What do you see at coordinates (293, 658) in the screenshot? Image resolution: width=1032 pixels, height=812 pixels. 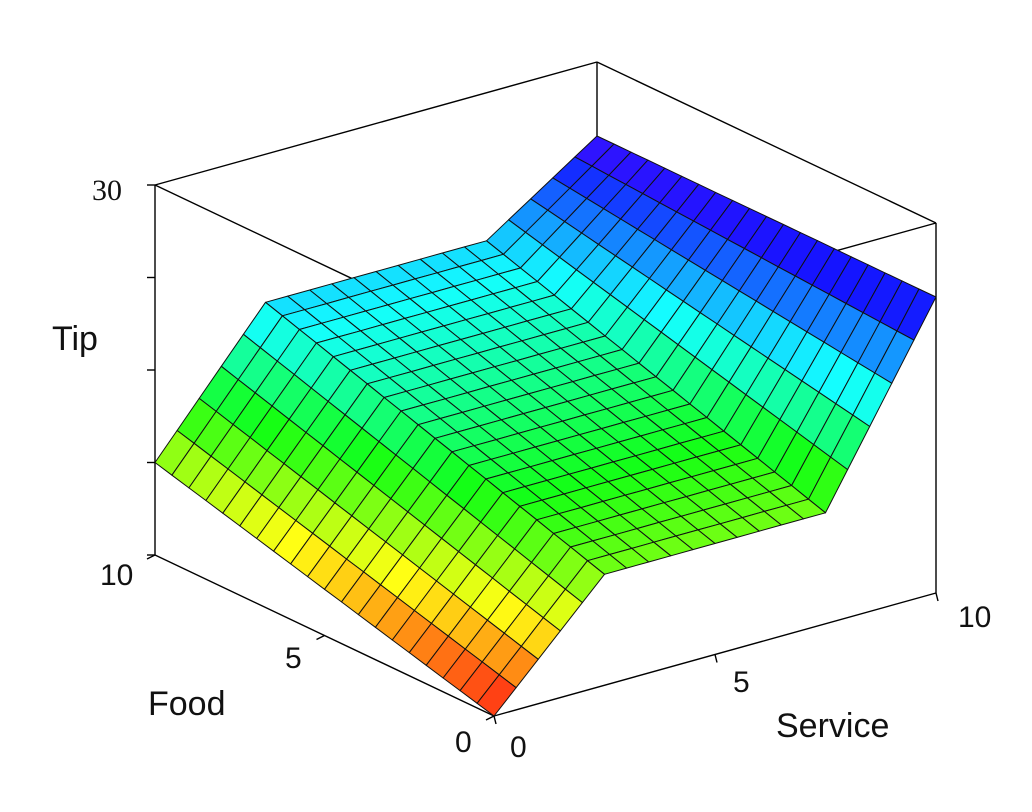 I see `y-tick-label-5: 5` at bounding box center [293, 658].